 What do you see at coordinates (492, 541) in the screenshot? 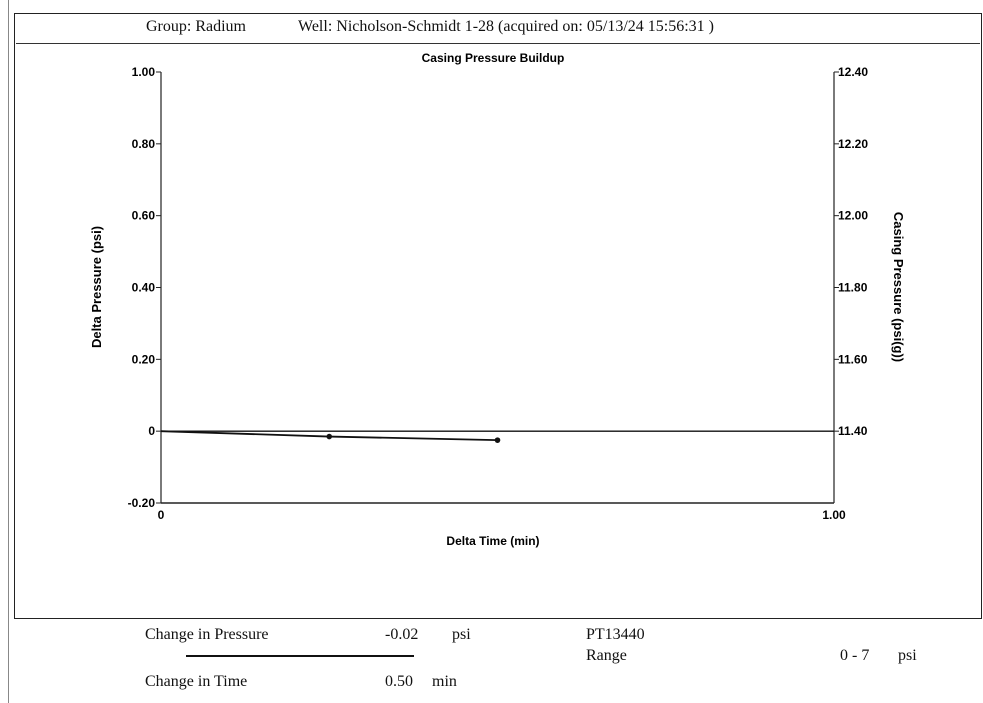
I see `x-axis-label: Delta Time (min)` at bounding box center [492, 541].